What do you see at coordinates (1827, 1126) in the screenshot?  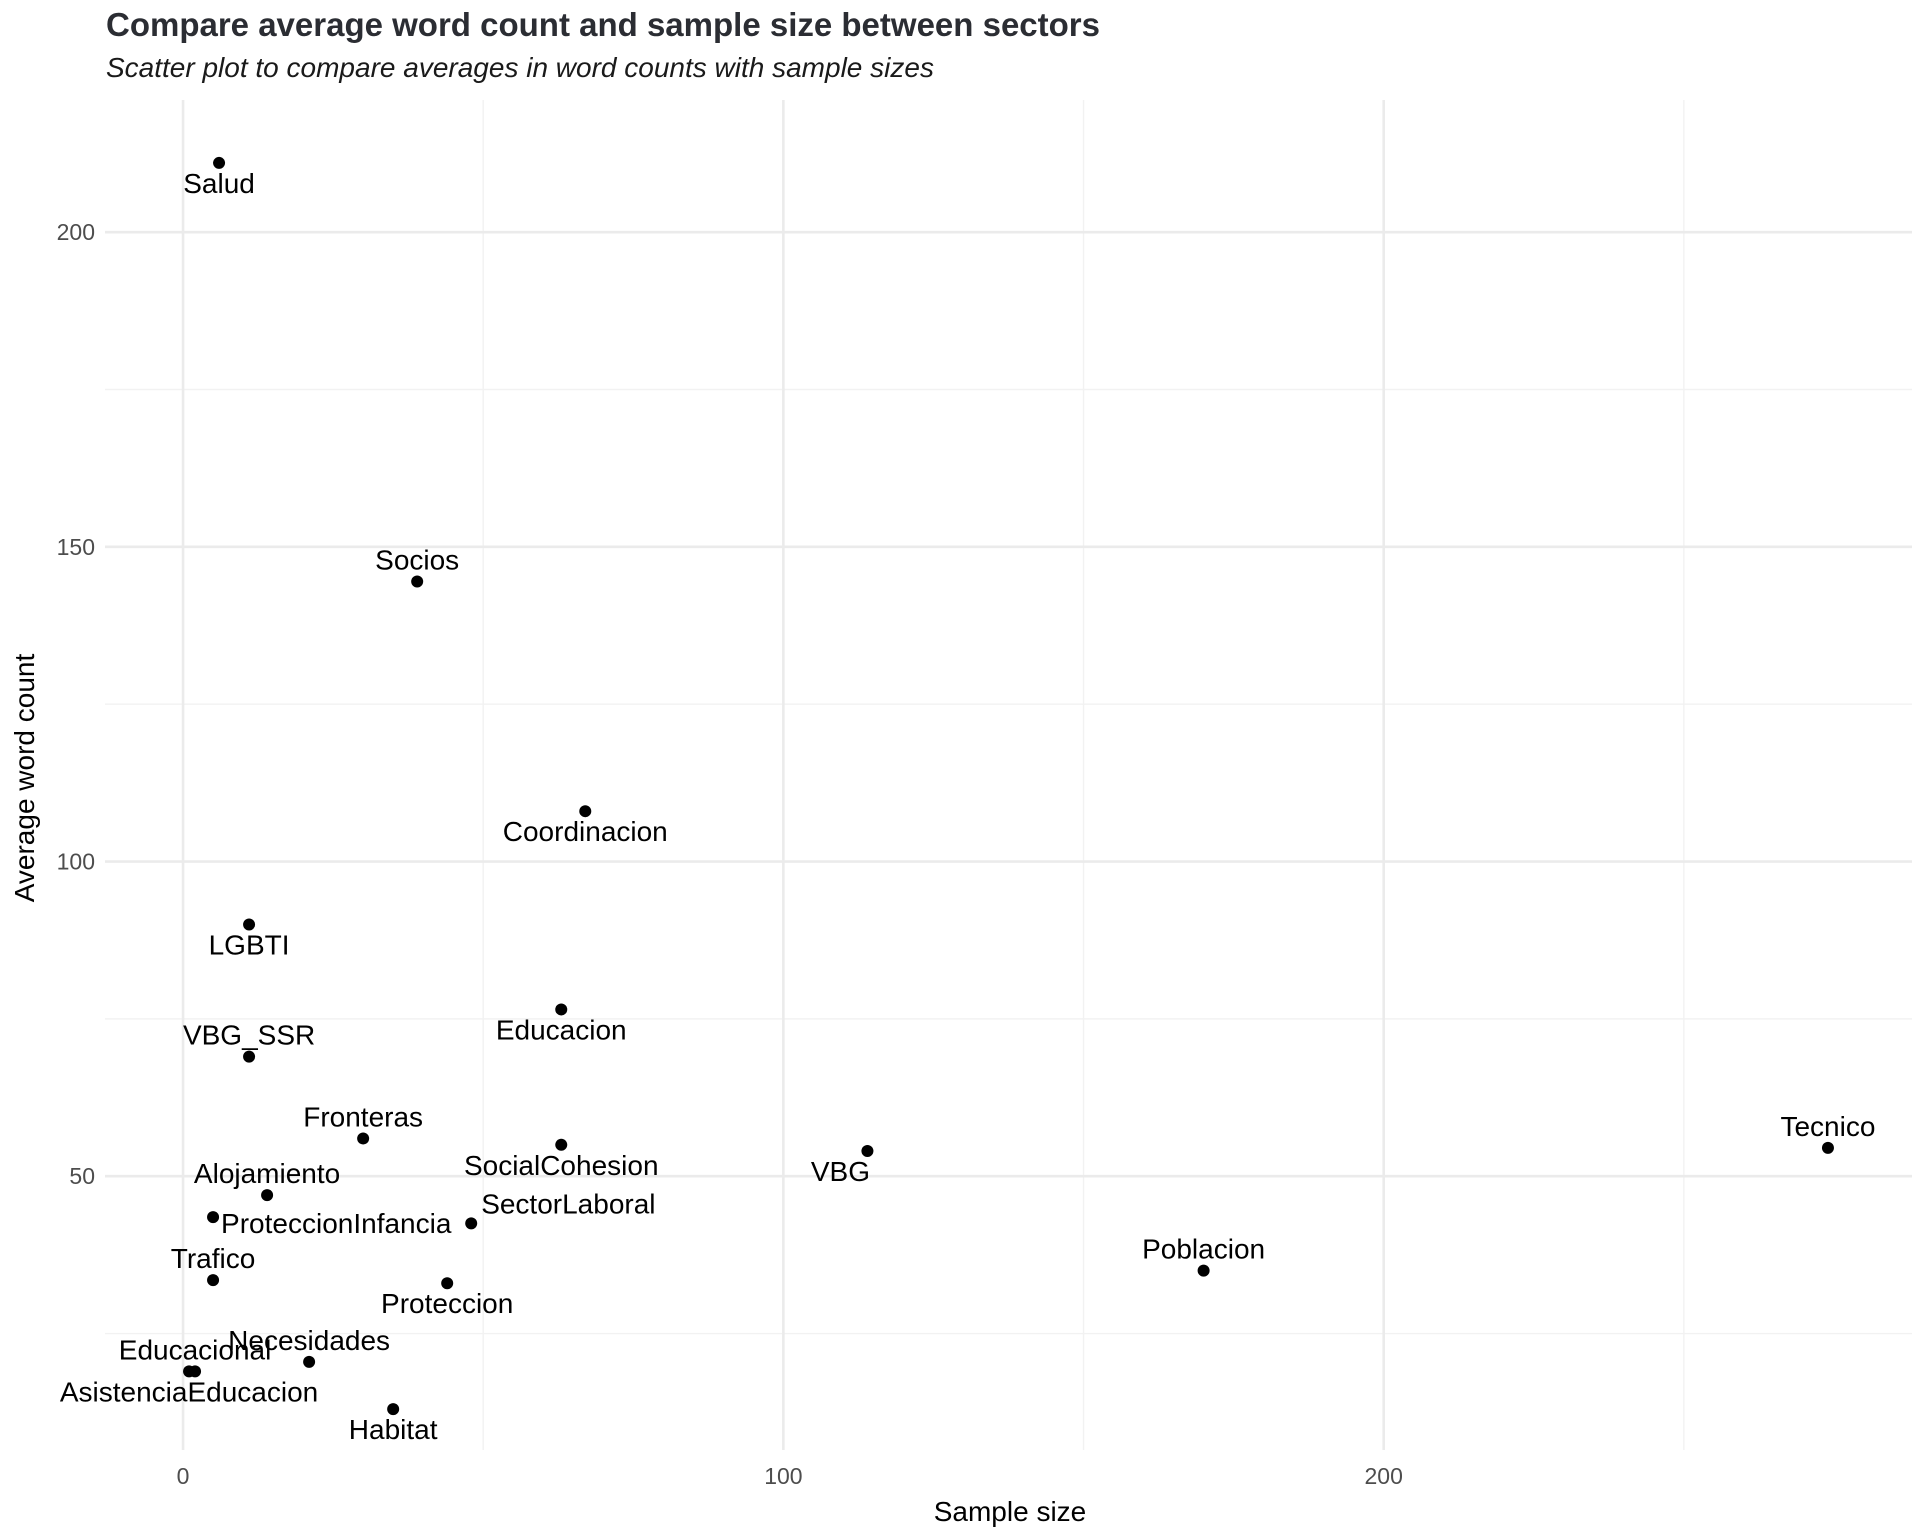 I see `point-label: Tecnico` at bounding box center [1827, 1126].